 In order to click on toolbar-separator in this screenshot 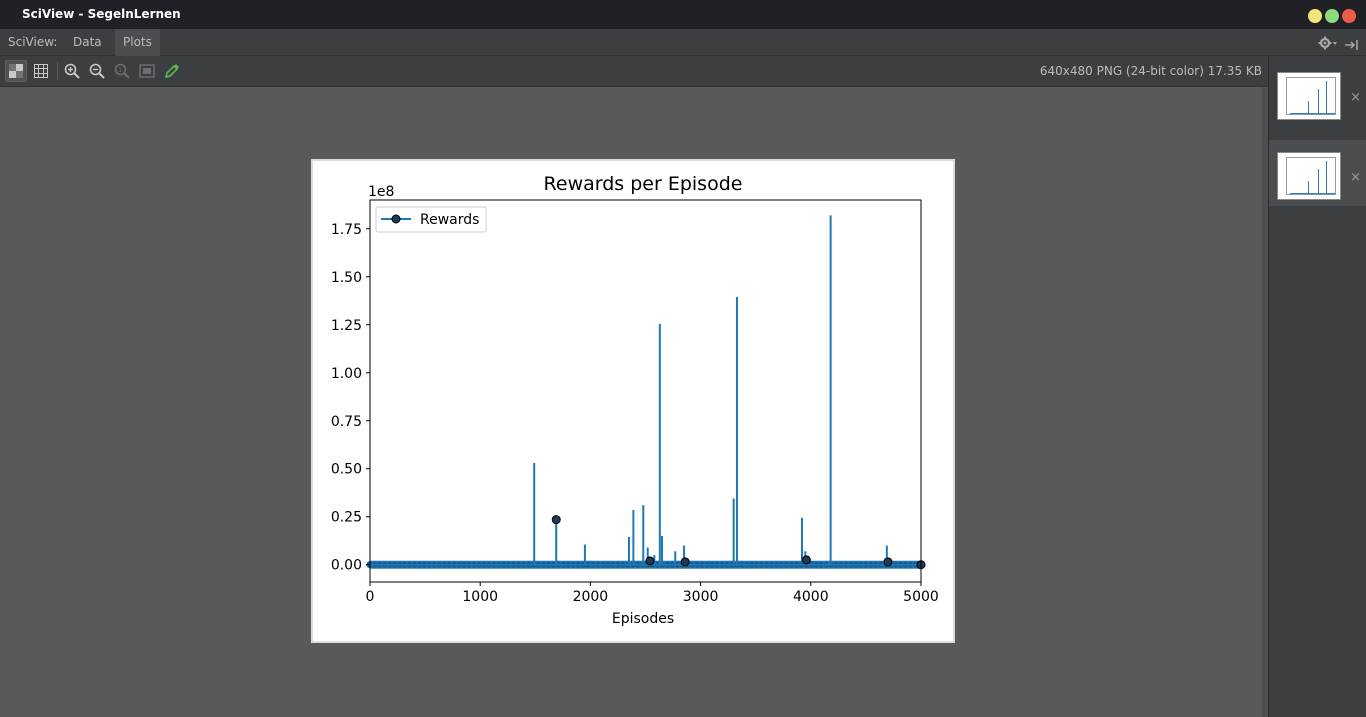, I will do `click(57, 71)`.